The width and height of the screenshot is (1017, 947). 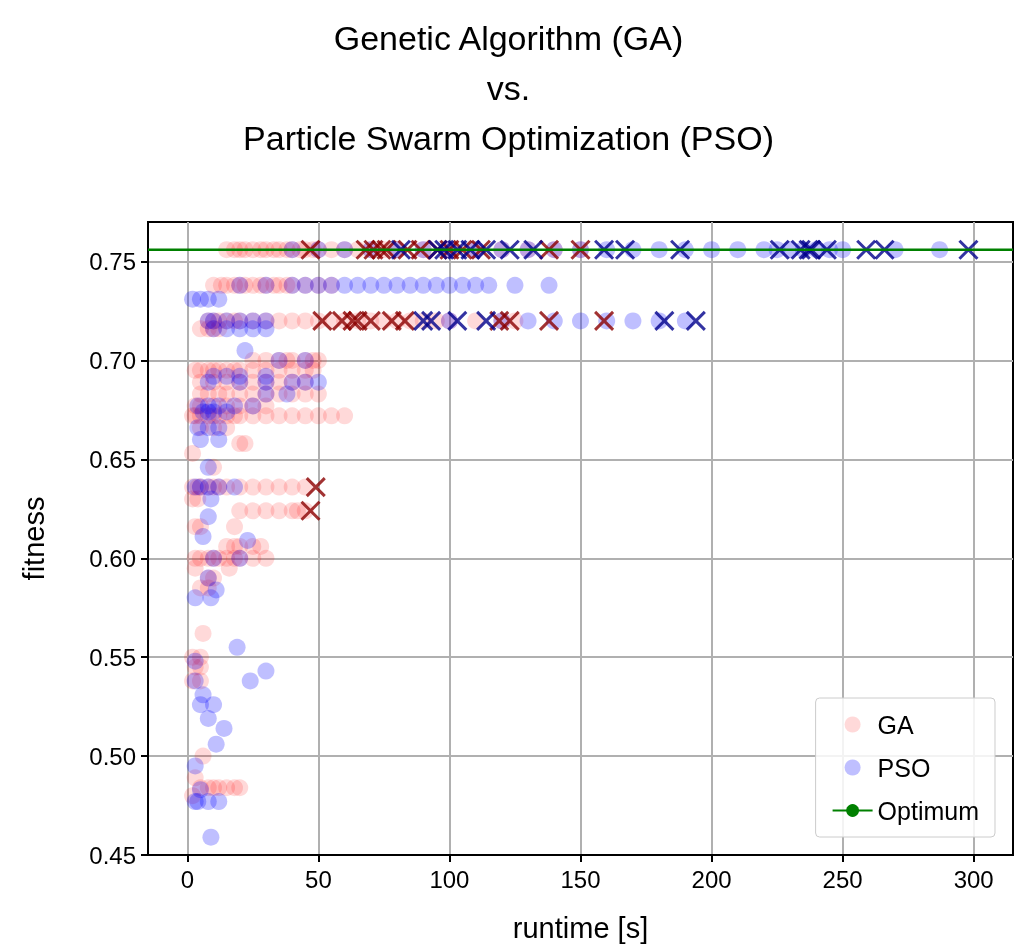 What do you see at coordinates (449, 879) in the screenshot?
I see `x-tick-label: 100` at bounding box center [449, 879].